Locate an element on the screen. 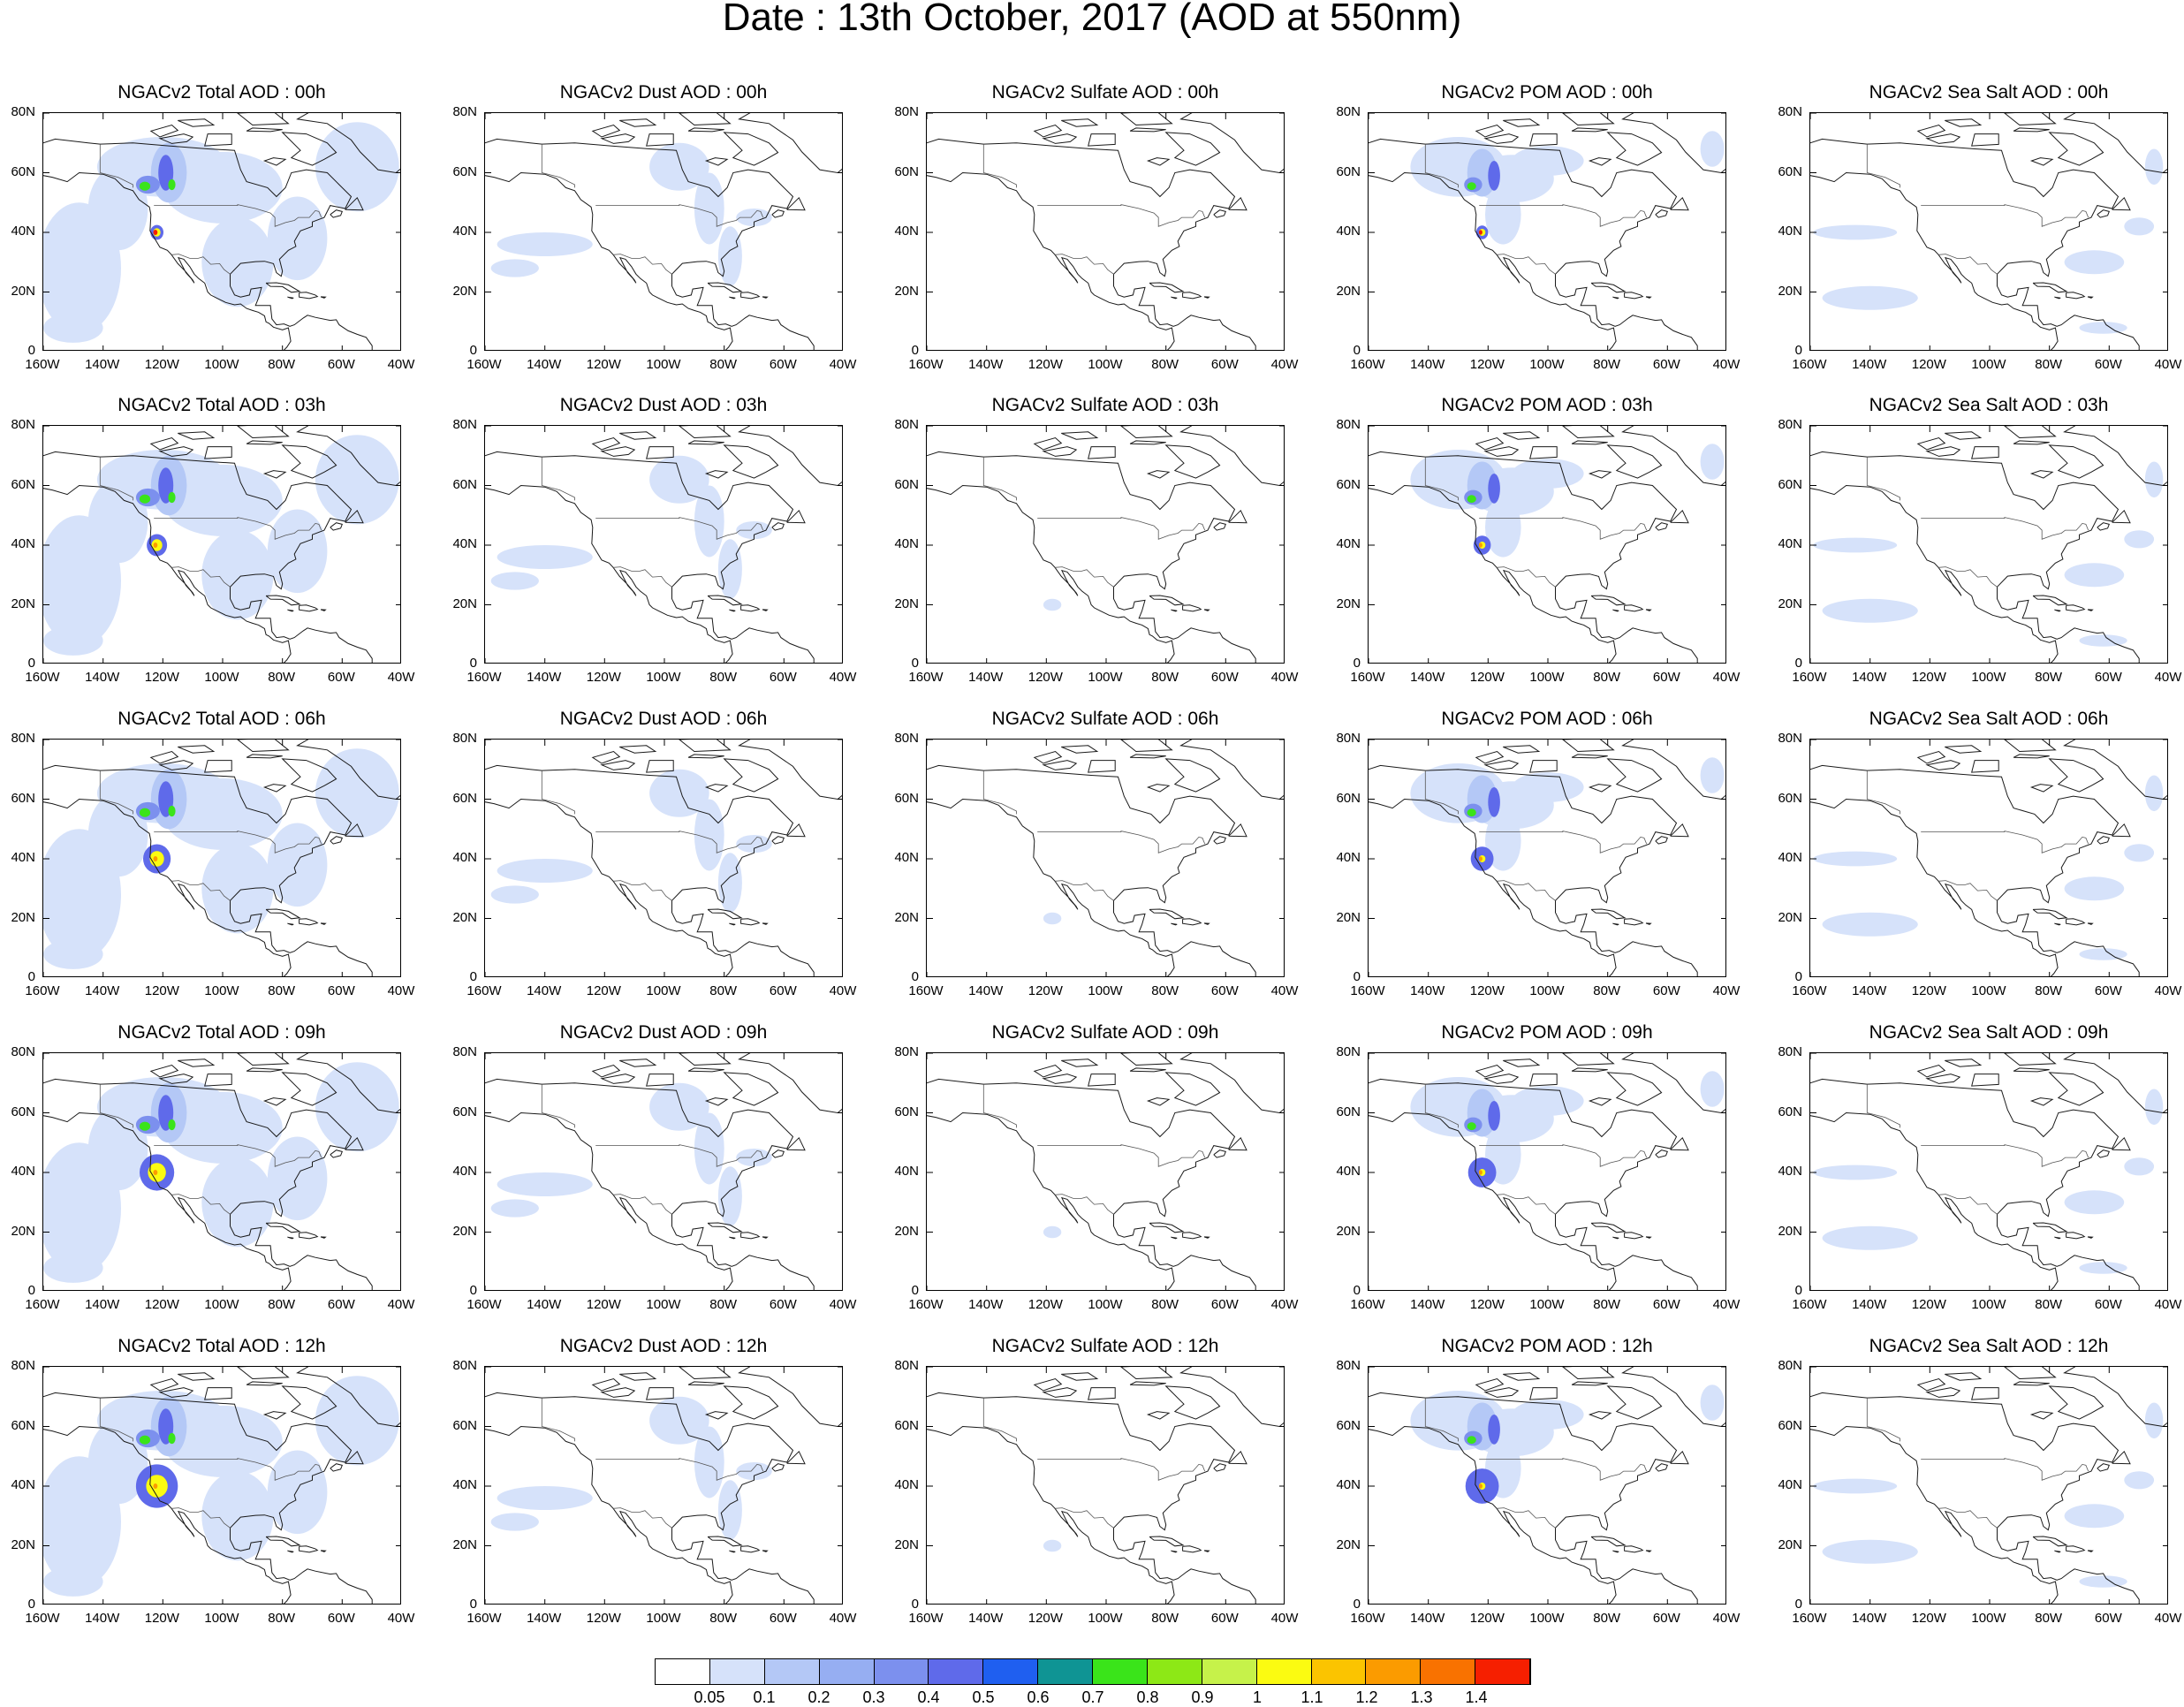  total-aod-field is located at coordinates (221, 1486).